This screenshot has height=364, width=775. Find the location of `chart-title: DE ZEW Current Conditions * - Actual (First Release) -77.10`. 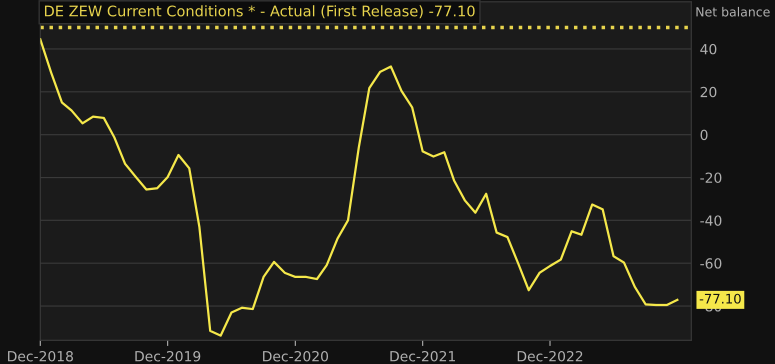

chart-title: DE ZEW Current Conditions * - Actual (First Release) -77.10 is located at coordinates (259, 11).